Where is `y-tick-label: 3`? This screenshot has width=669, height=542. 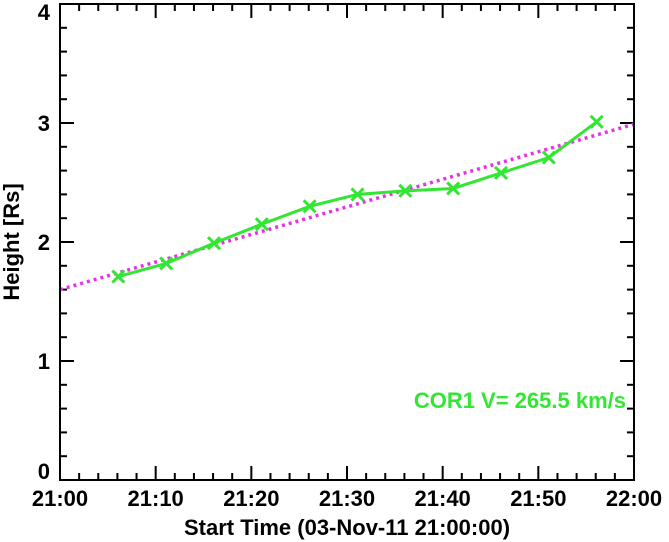
y-tick-label: 3 is located at coordinates (44, 123).